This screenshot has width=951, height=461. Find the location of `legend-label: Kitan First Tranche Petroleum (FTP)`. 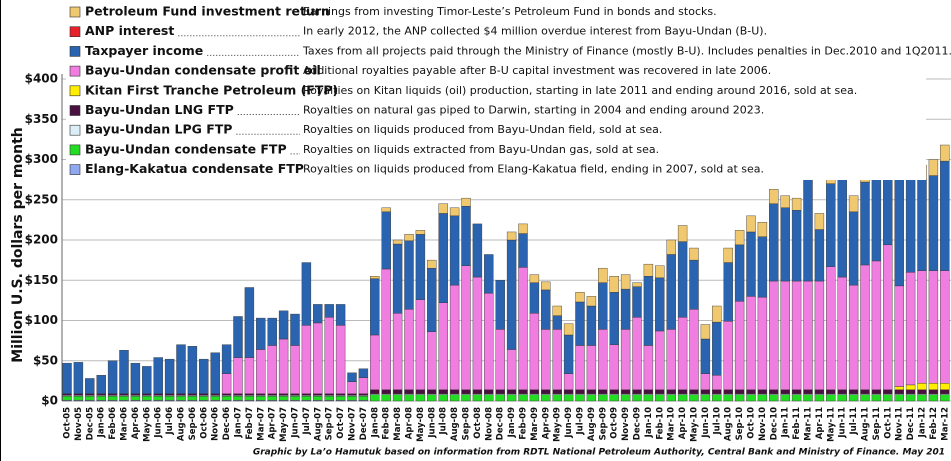

legend-label: Kitan First Tranche Petroleum (FTP) is located at coordinates (211, 89).